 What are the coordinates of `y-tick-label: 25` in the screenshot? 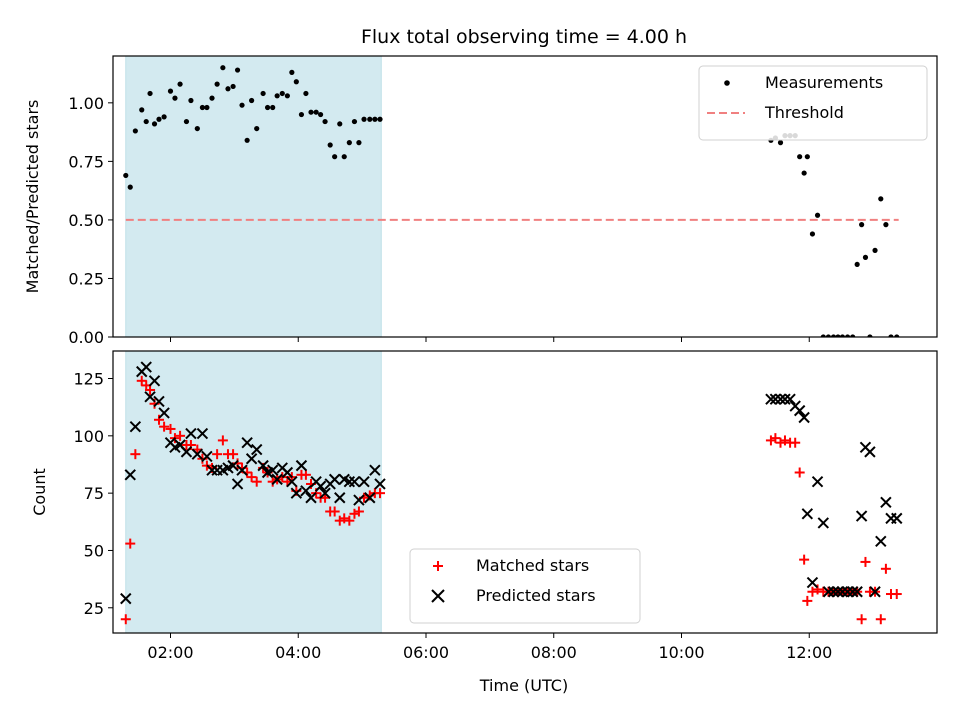 It's located at (94, 608).